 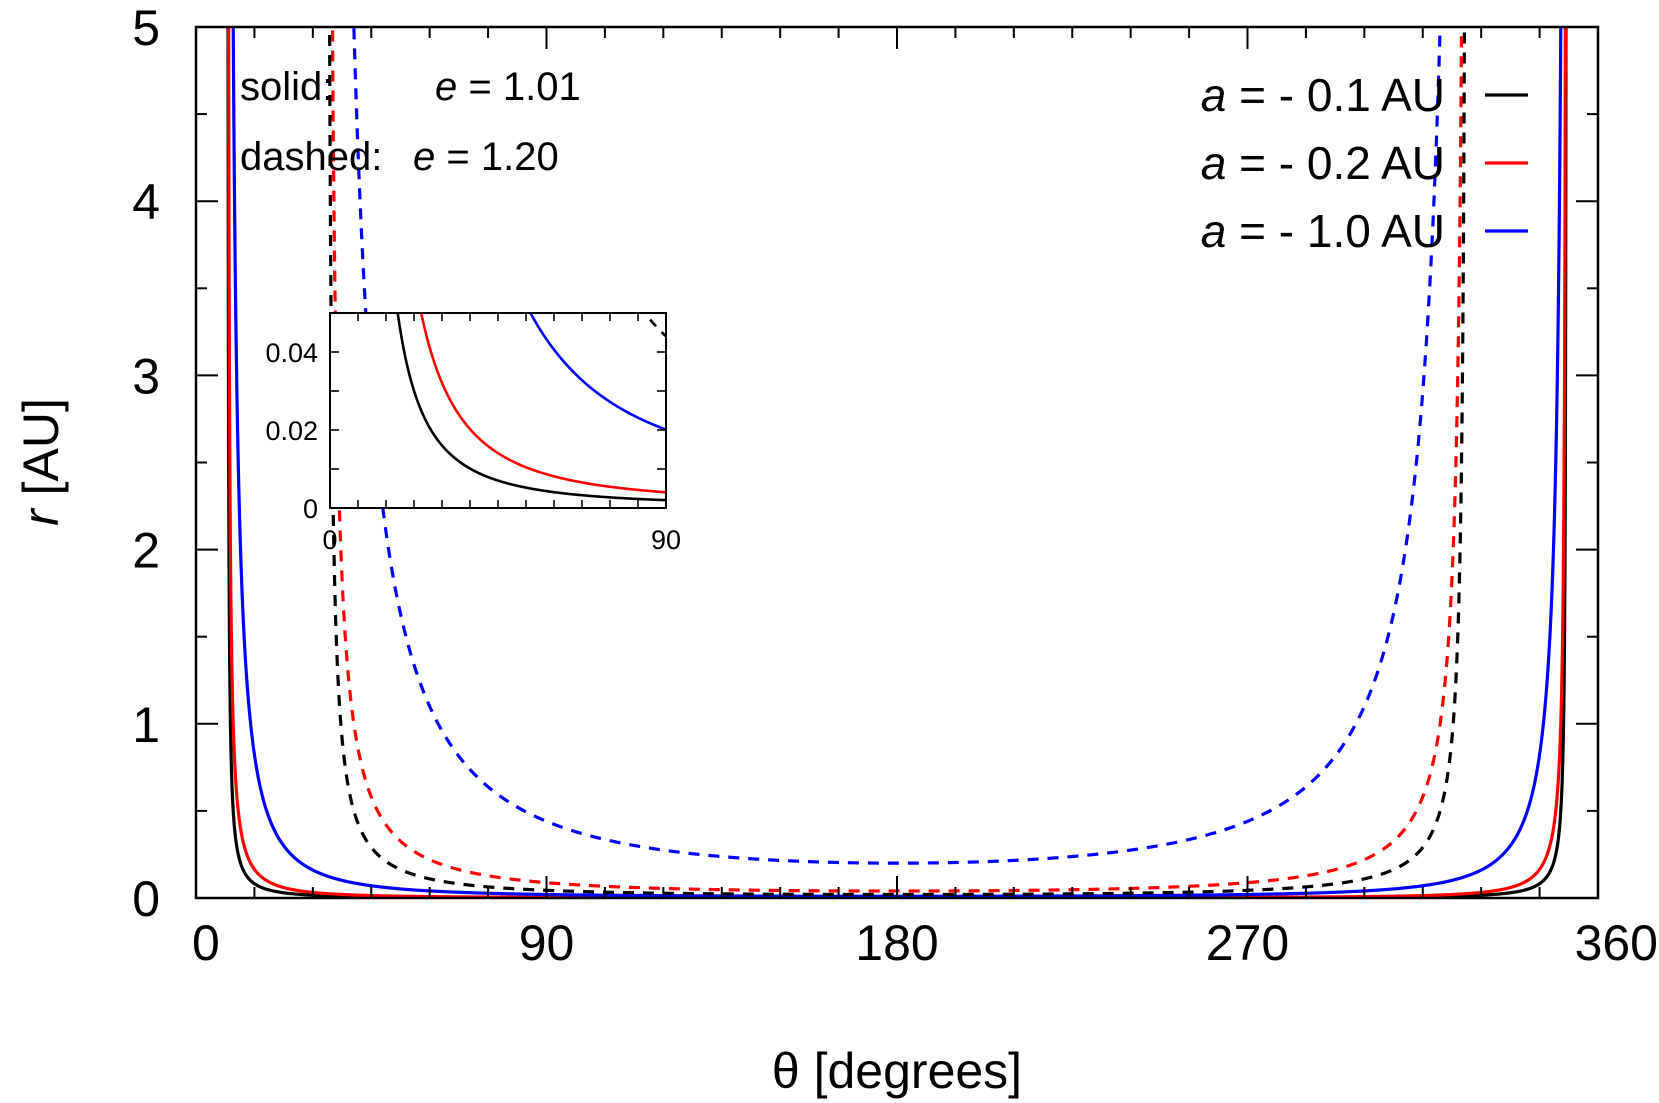 I want to click on annotation-dashed-label: dashed:, so click(x=311, y=157).